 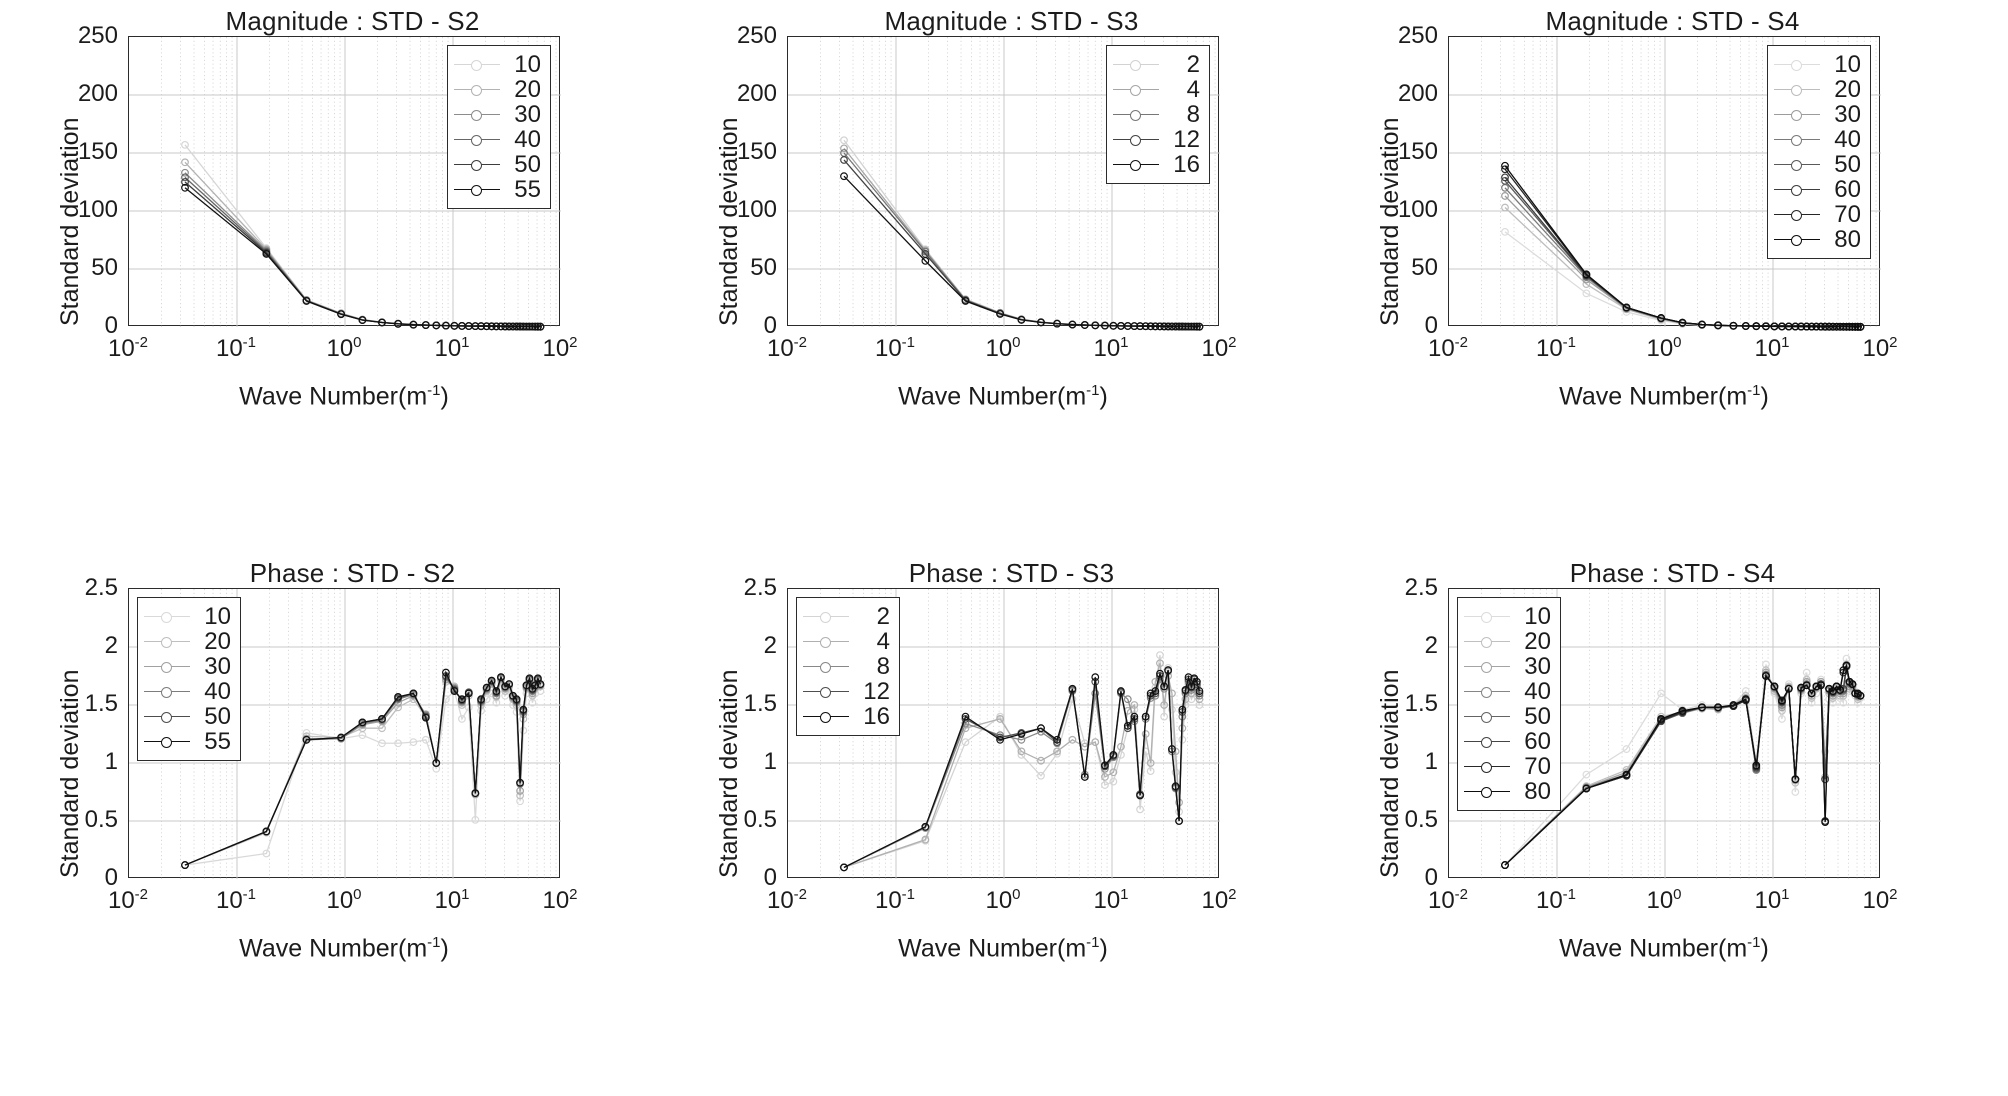 What do you see at coordinates (1785, 342) in the screenshot?
I see `x-tick-exponent: 1` at bounding box center [1785, 342].